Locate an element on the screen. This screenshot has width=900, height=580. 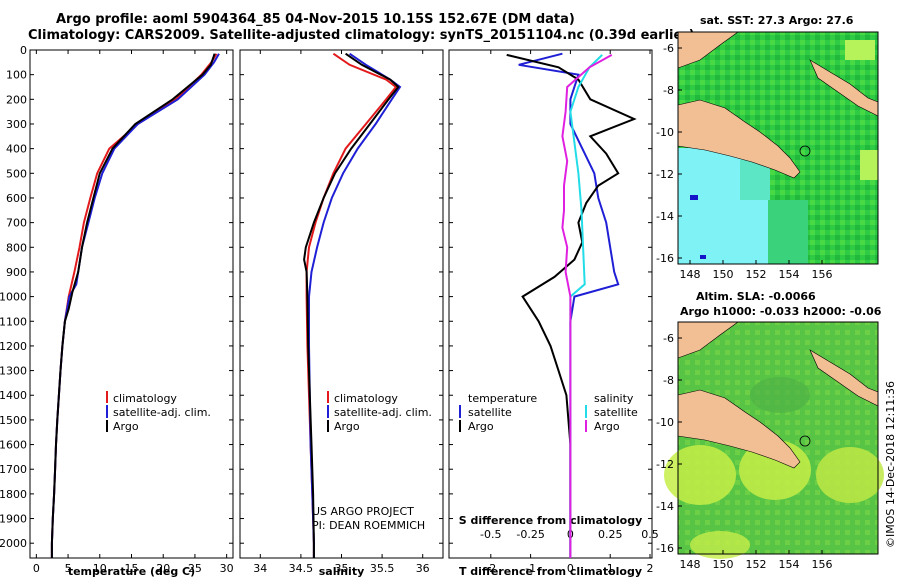
x-tick-label: 20 is located at coordinates (163, 568).